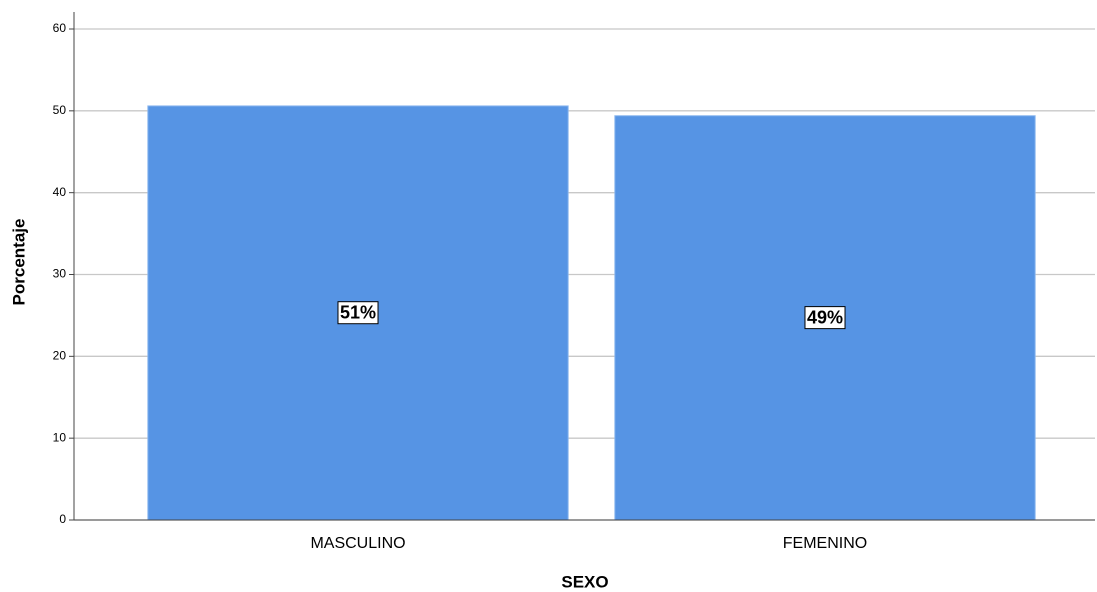 The height and width of the screenshot is (592, 1097). I want to click on x-tick-label: MASCULINO, so click(357, 543).